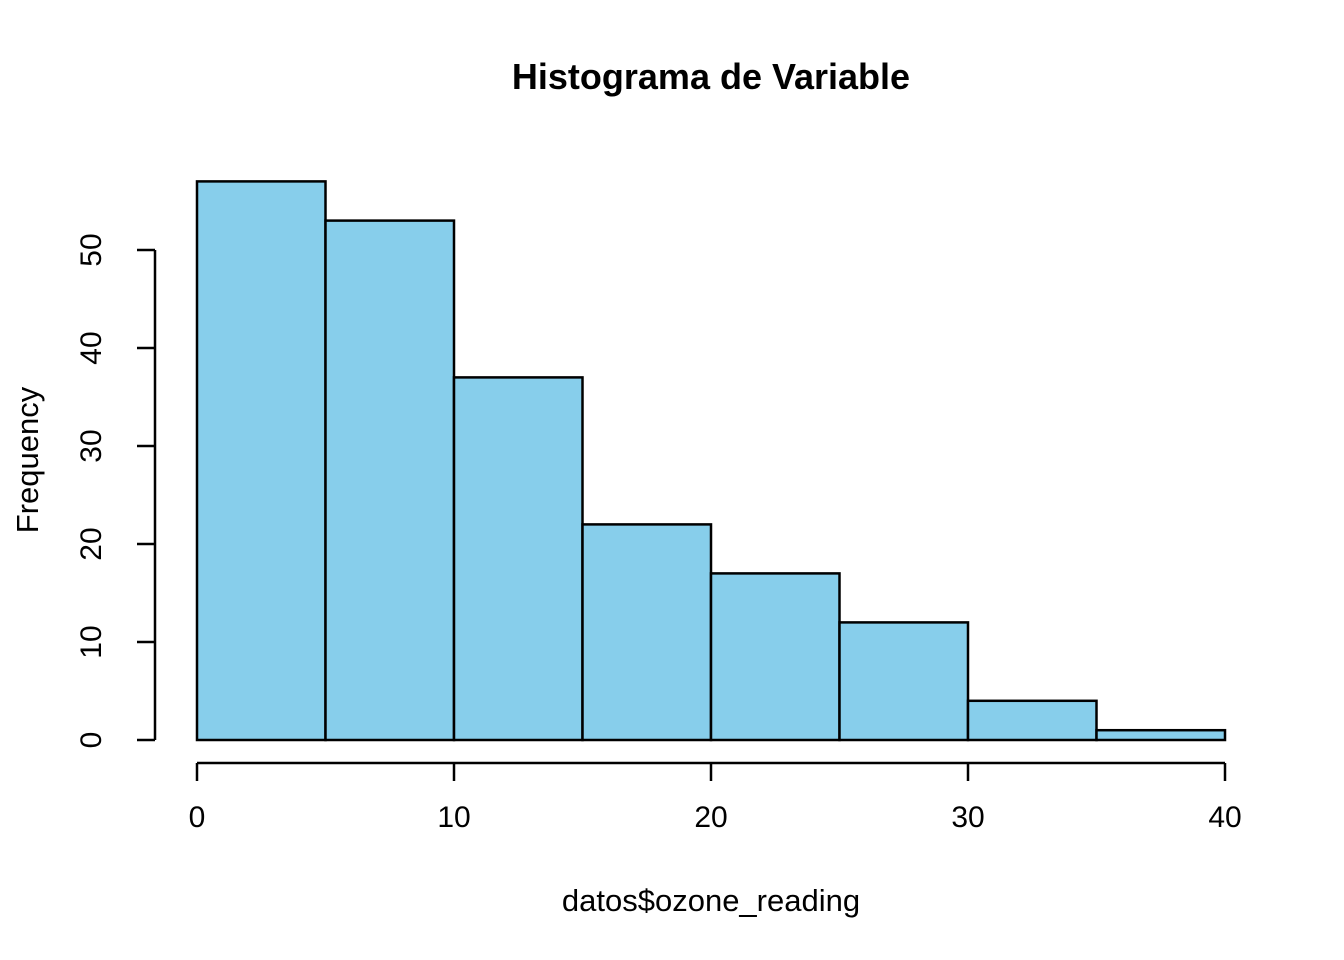  I want to click on y-tick-label: 20, so click(91, 543).